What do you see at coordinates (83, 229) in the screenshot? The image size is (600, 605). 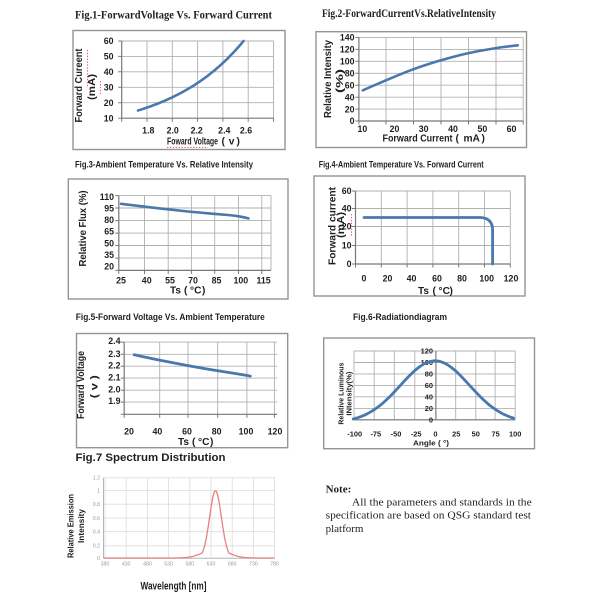 I see `svg-text: Relative Flux (%)` at bounding box center [83, 229].